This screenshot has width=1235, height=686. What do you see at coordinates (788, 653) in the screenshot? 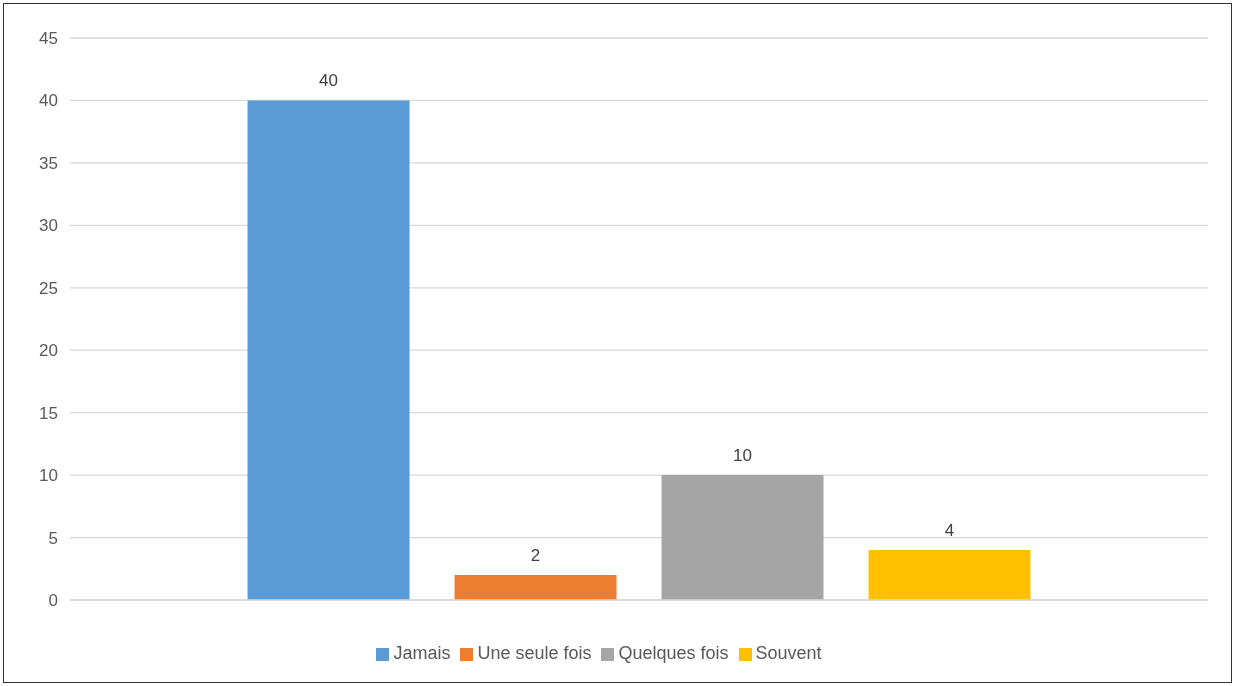
I see `legend-label: Souvent` at bounding box center [788, 653].